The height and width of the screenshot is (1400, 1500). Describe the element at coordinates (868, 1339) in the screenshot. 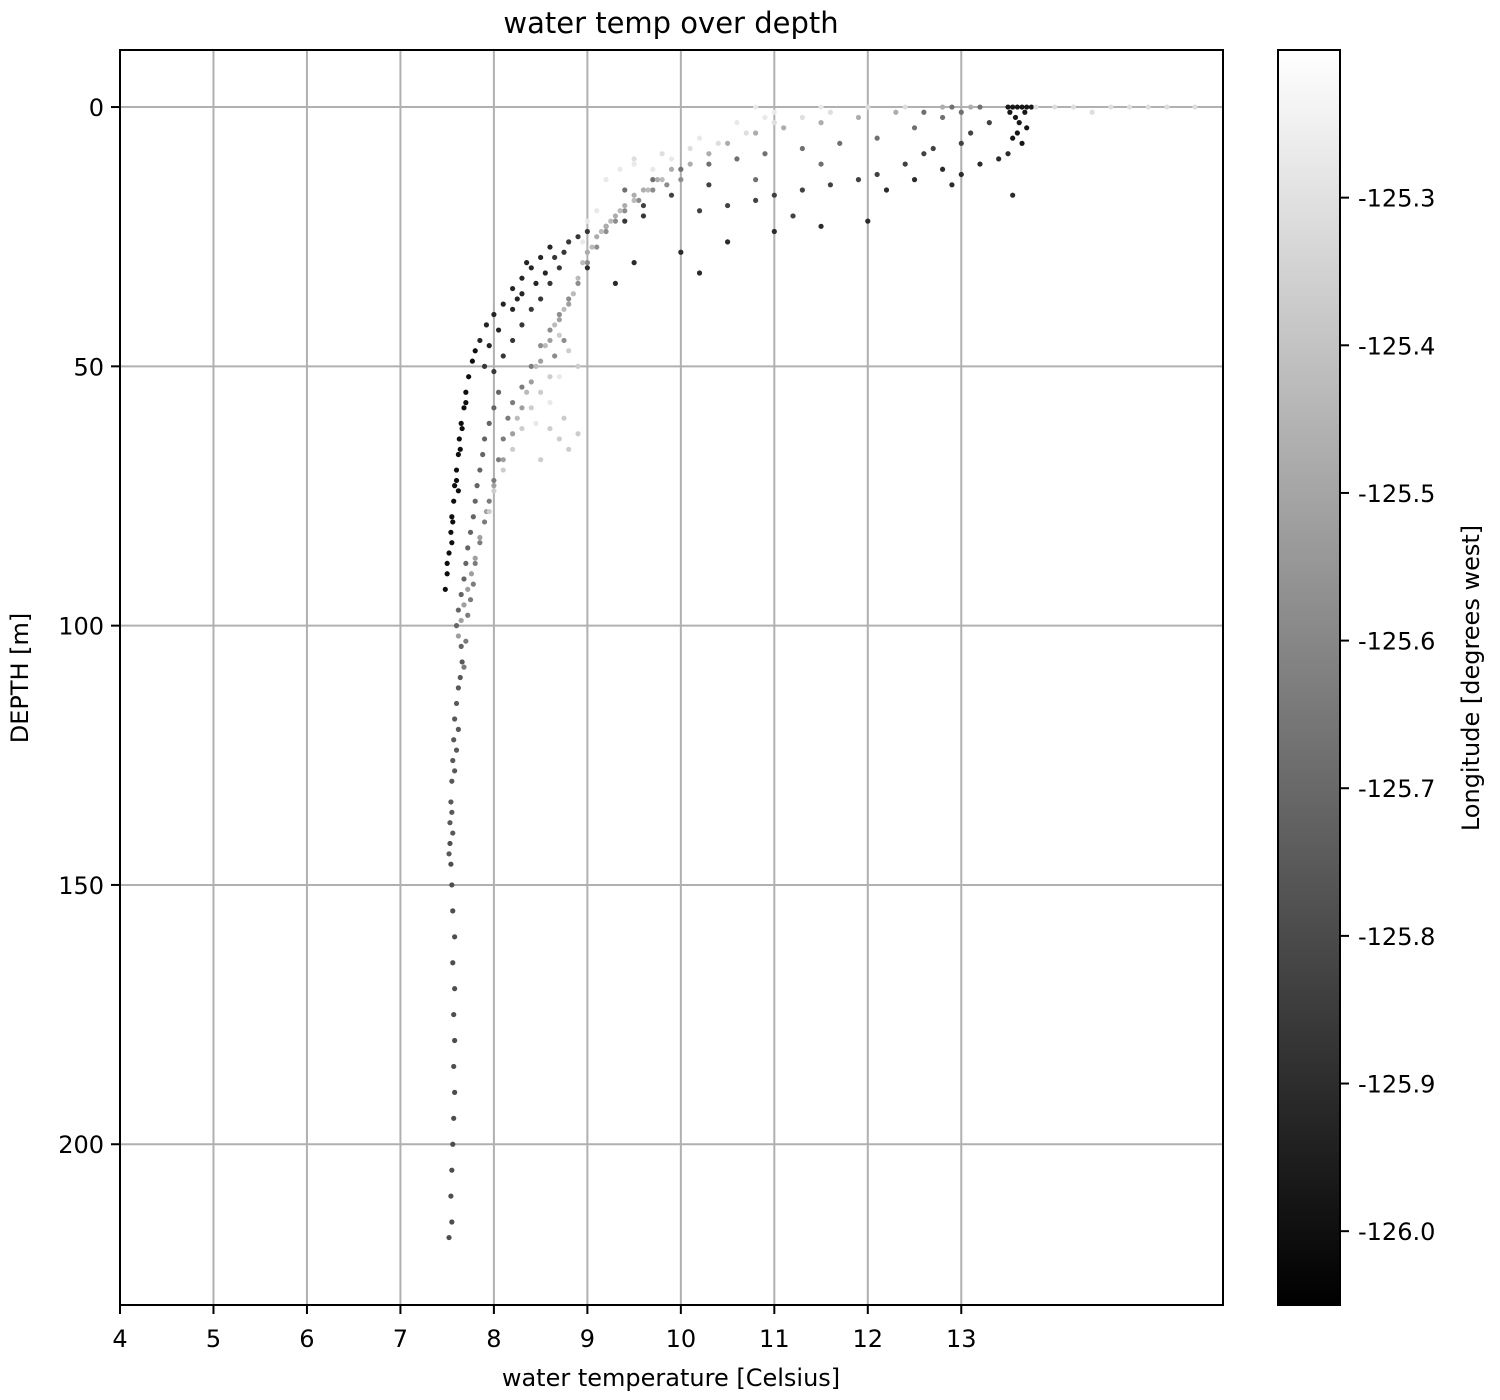

I see `x-tick-label: 12` at that location.